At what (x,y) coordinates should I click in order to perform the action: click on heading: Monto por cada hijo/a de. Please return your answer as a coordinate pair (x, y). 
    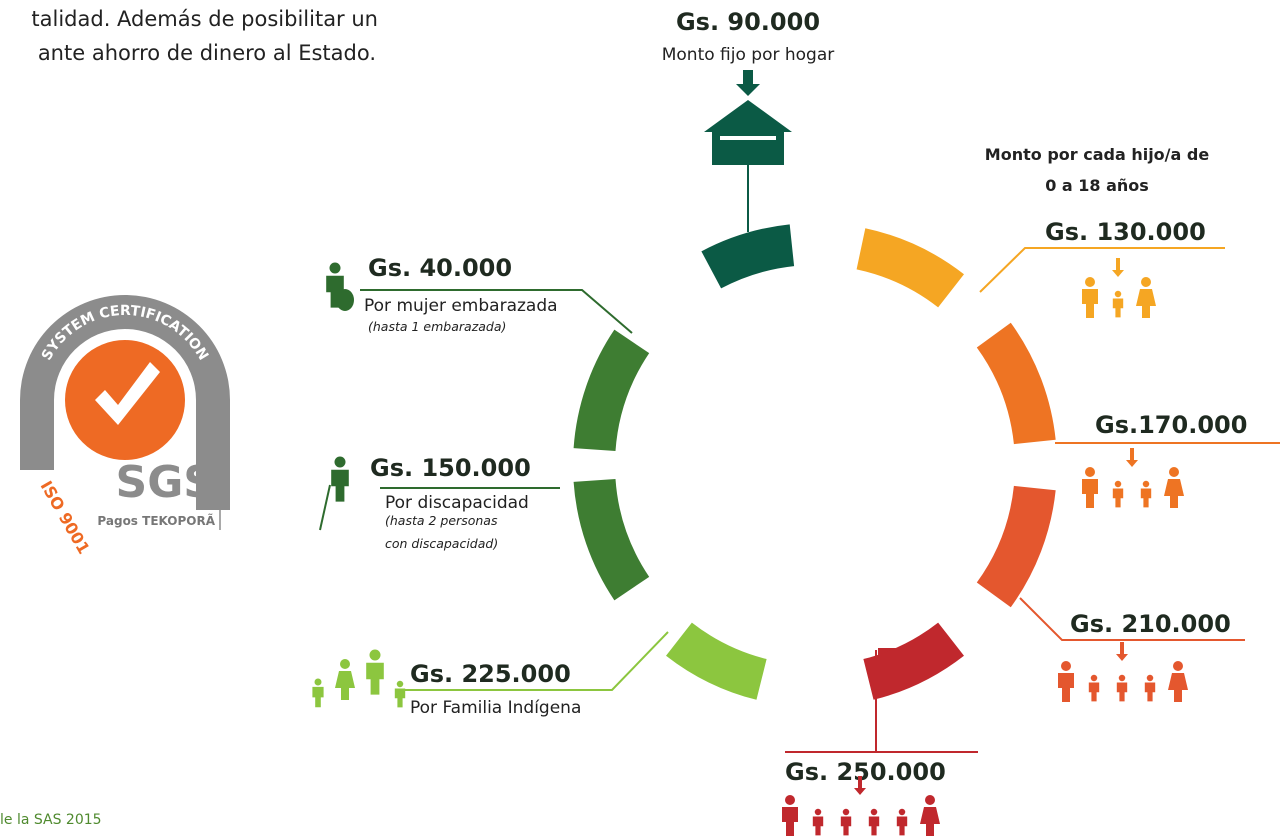
    Looking at the image, I should click on (1097, 154).